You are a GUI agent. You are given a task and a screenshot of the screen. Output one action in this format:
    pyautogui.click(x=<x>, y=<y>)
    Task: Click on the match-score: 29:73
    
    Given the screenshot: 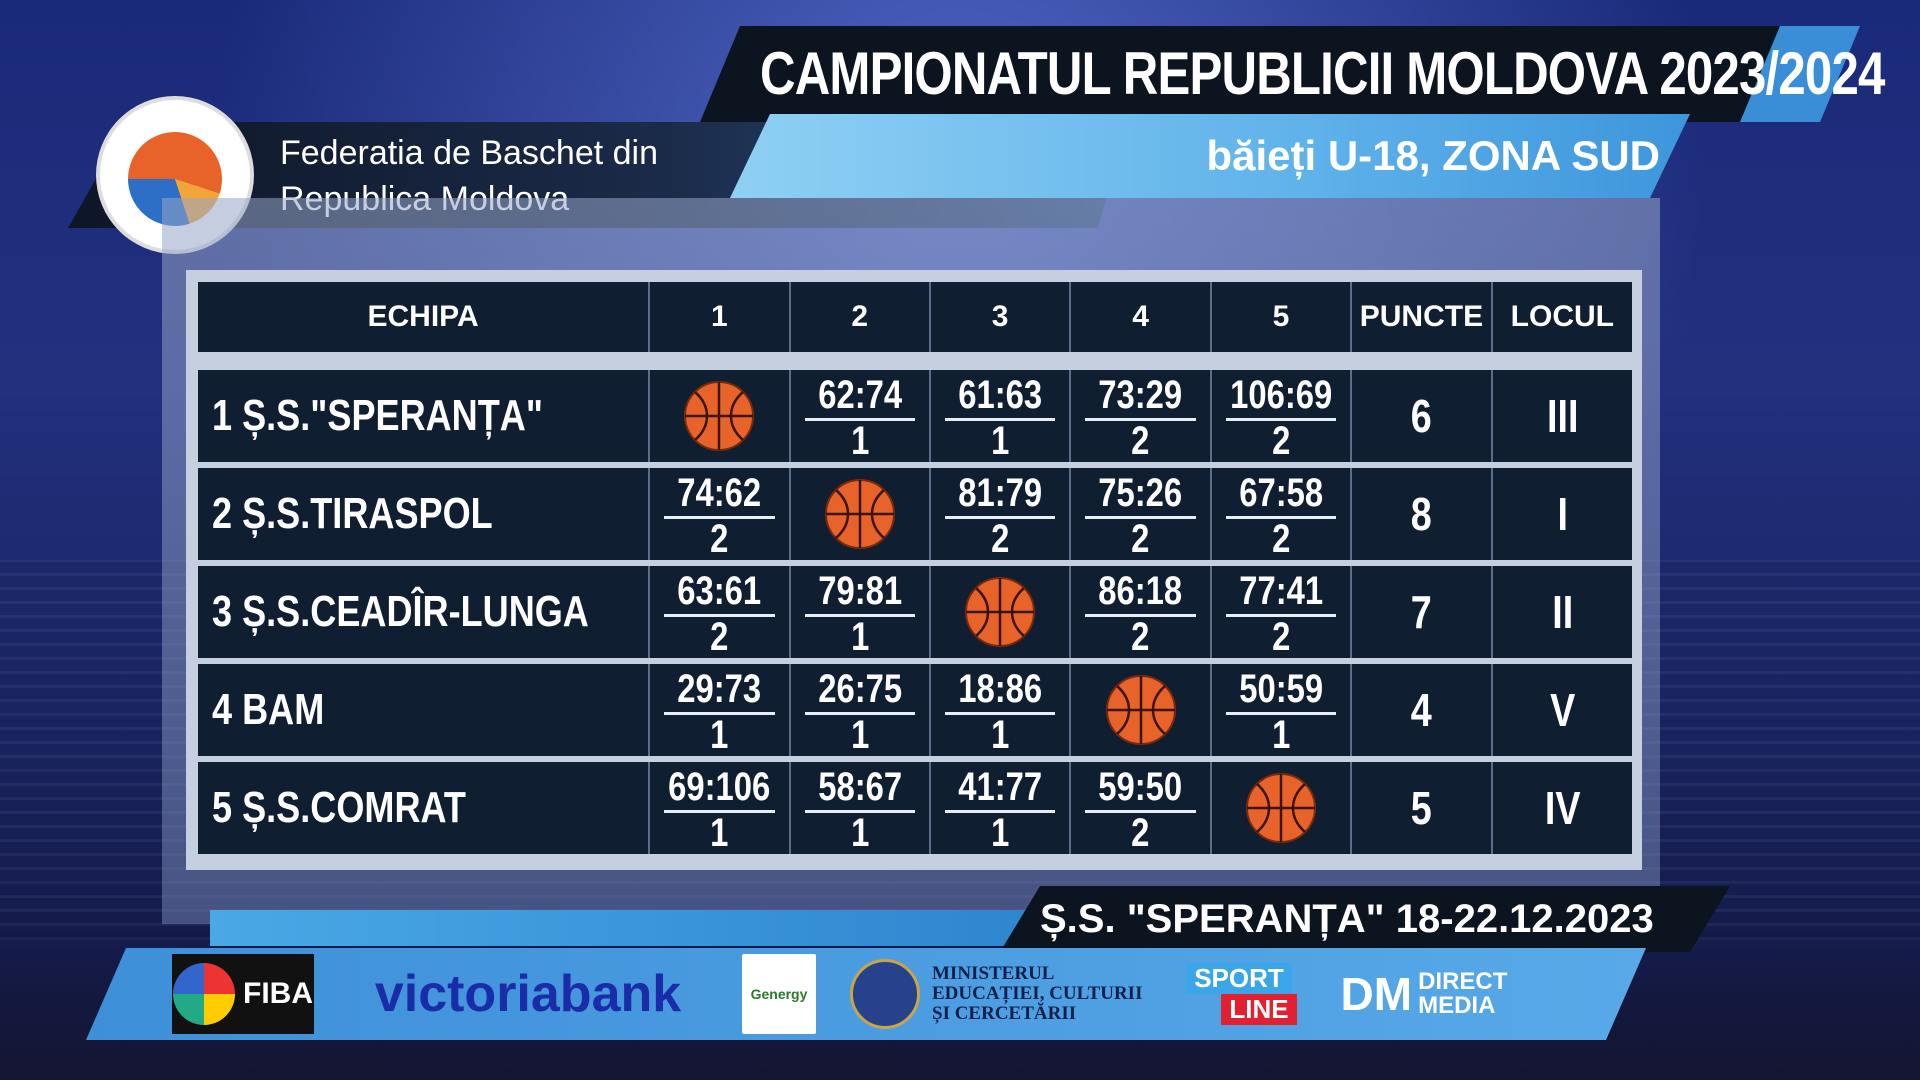 What is the action you would take?
    pyautogui.click(x=719, y=689)
    